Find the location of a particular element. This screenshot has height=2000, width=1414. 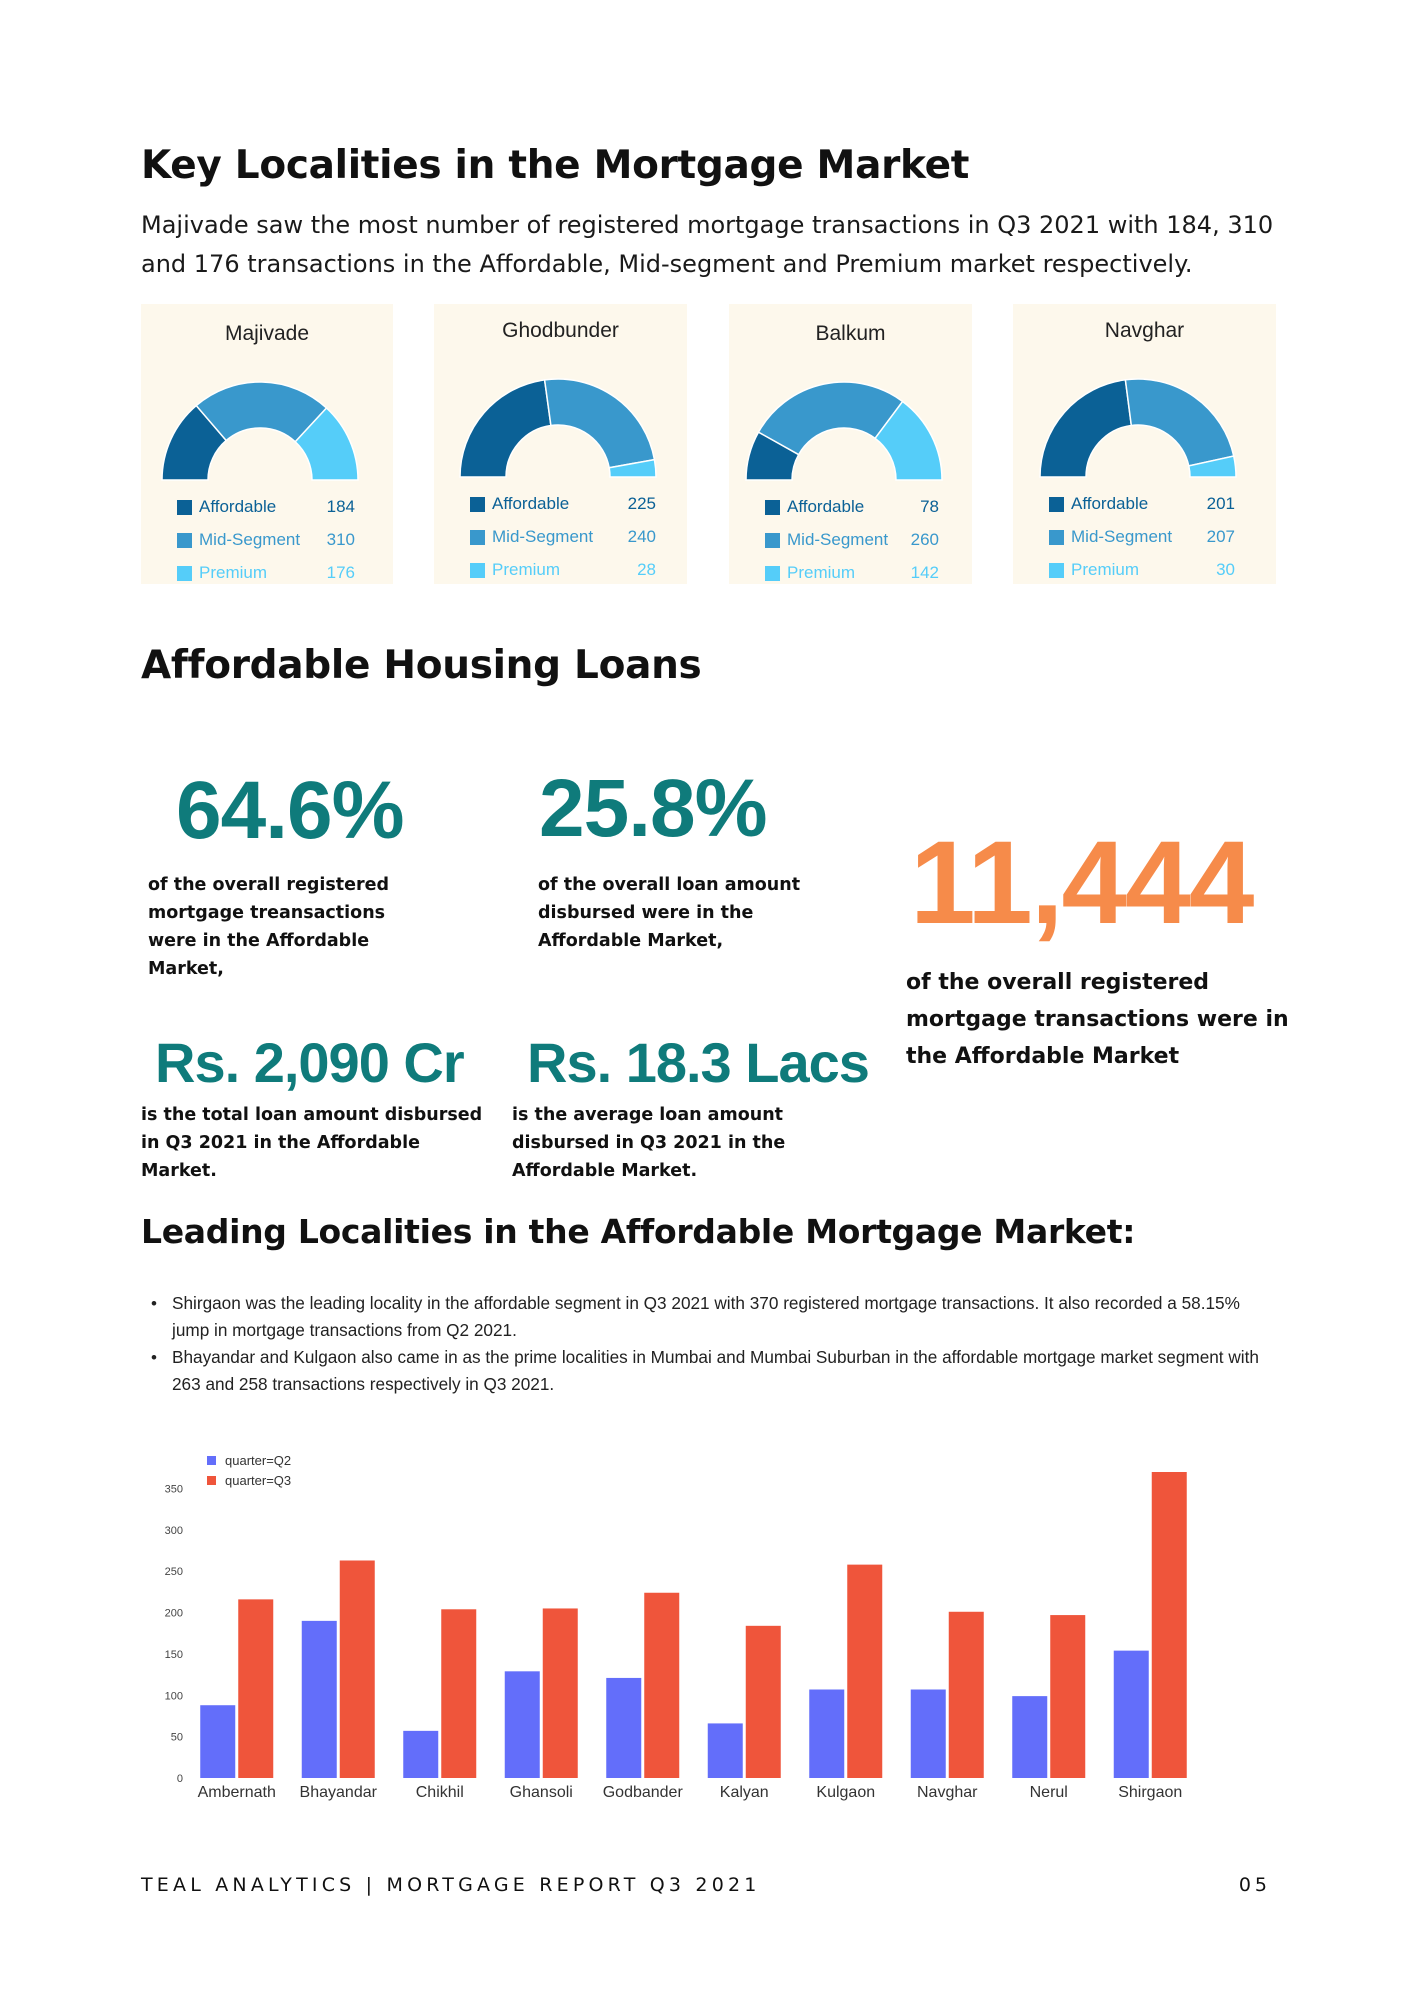

x-tick-label: Godbander is located at coordinates (643, 1792).